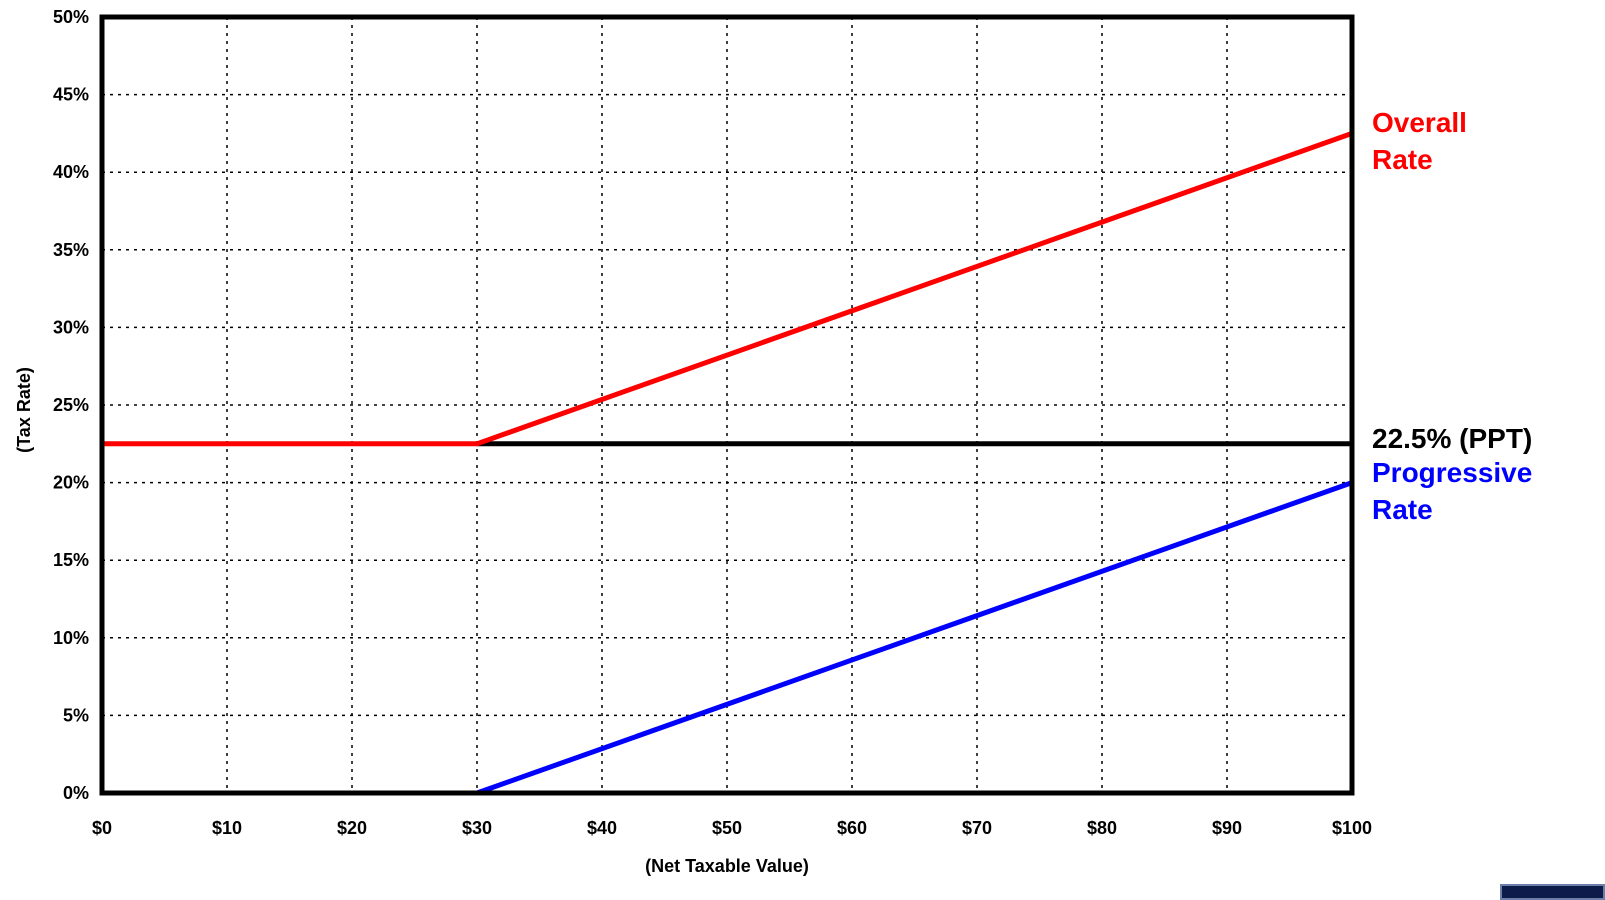 Image resolution: width=1605 pixels, height=900 pixels. I want to click on series-labels: Overall Rate 22.5% (PPT)Progressive Rate, so click(1452, 316).